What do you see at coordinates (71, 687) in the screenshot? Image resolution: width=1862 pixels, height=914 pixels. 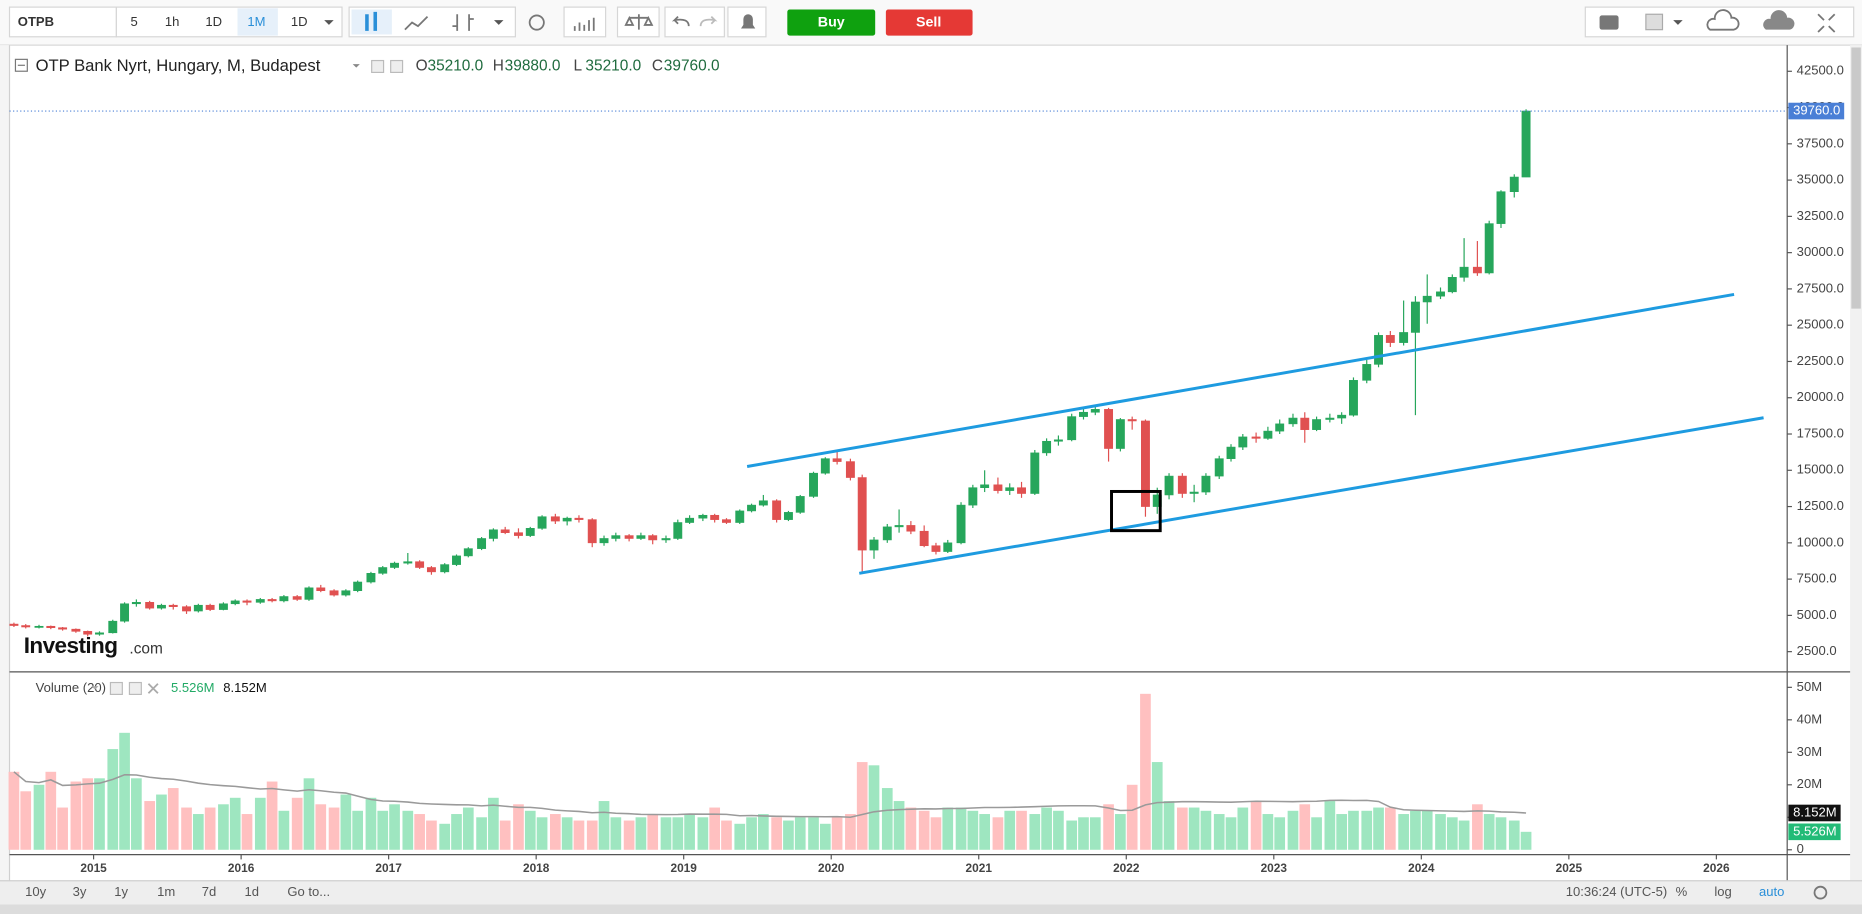 I see `volume-title: Volume (20)` at bounding box center [71, 687].